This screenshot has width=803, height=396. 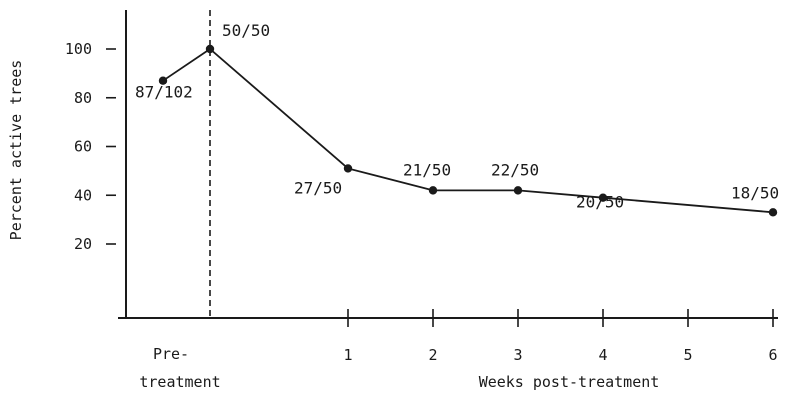 What do you see at coordinates (83, 195) in the screenshot?
I see `y-tick-label: 40` at bounding box center [83, 195].